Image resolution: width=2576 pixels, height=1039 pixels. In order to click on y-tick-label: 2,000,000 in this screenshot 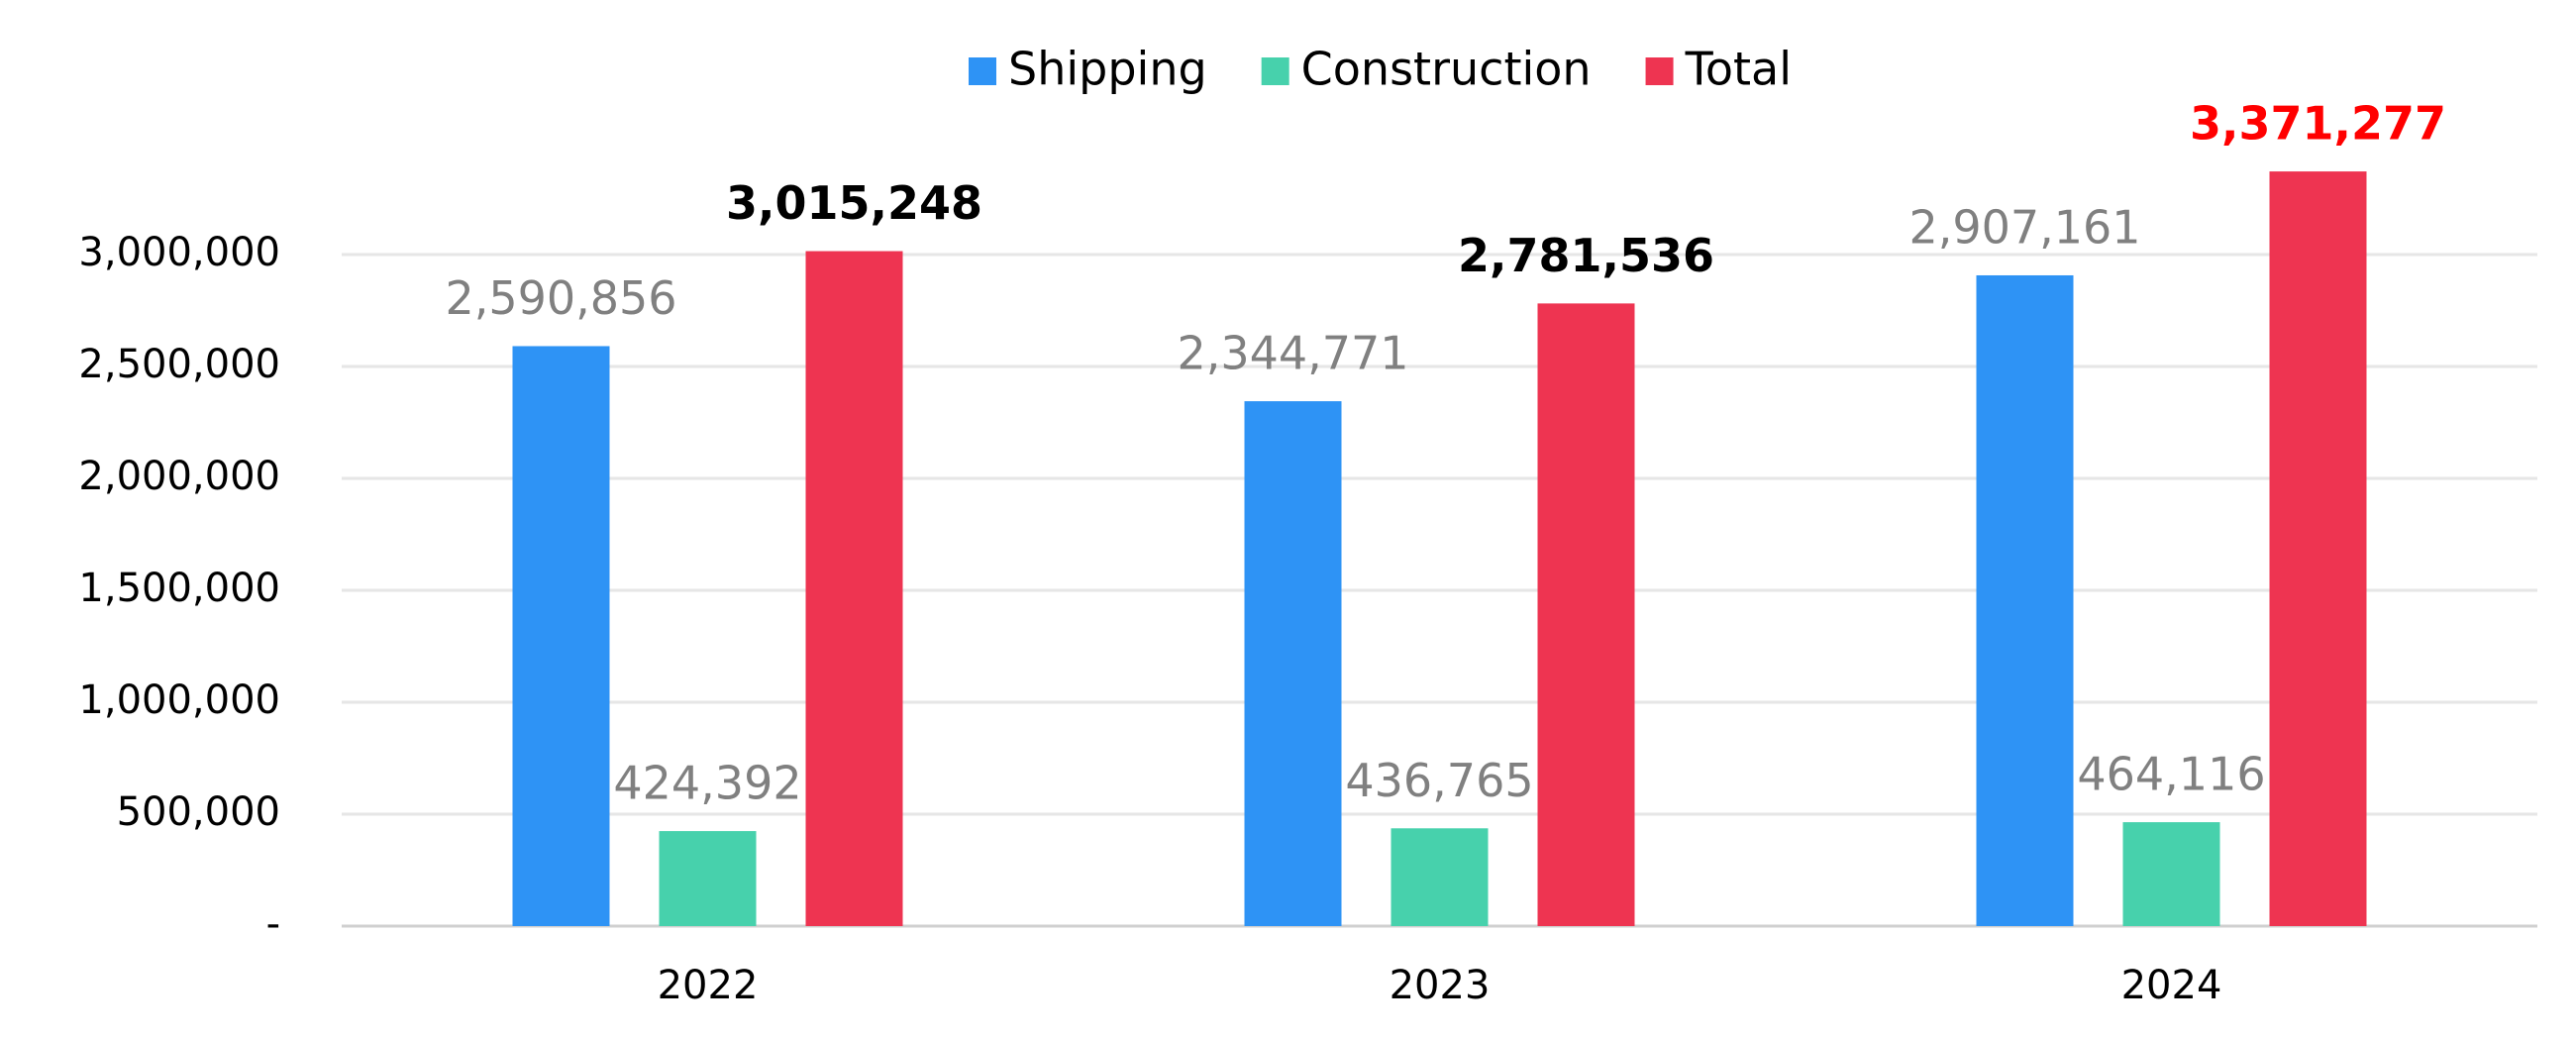, I will do `click(179, 476)`.